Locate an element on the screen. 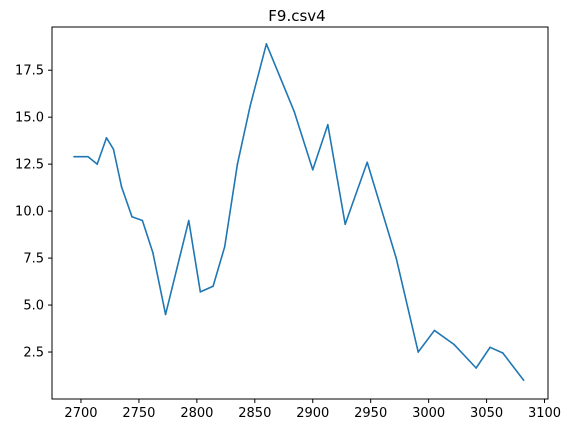 This screenshot has width=573, height=433. x-tick-label: 2900 is located at coordinates (312, 413).